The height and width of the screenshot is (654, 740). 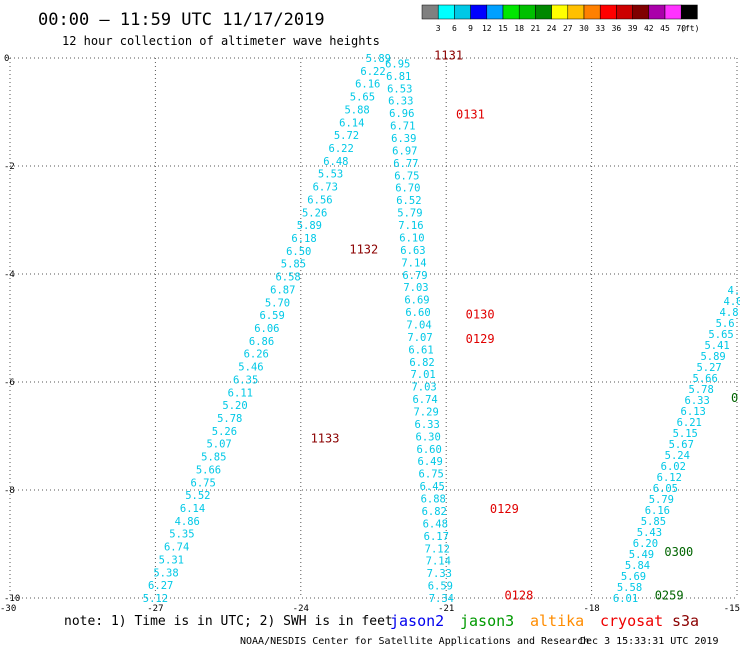 What do you see at coordinates (480, 315) in the screenshot?
I see `time-label: 0130` at bounding box center [480, 315].